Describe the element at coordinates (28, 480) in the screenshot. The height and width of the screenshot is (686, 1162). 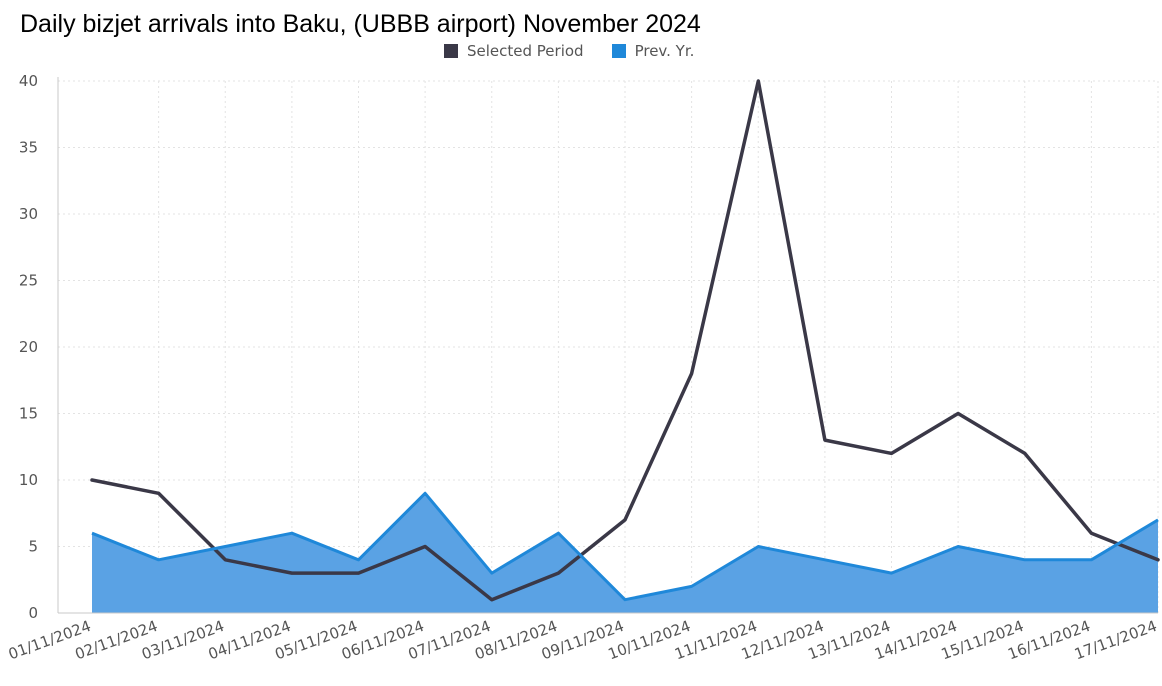
I see `y-tick-label: 10` at that location.